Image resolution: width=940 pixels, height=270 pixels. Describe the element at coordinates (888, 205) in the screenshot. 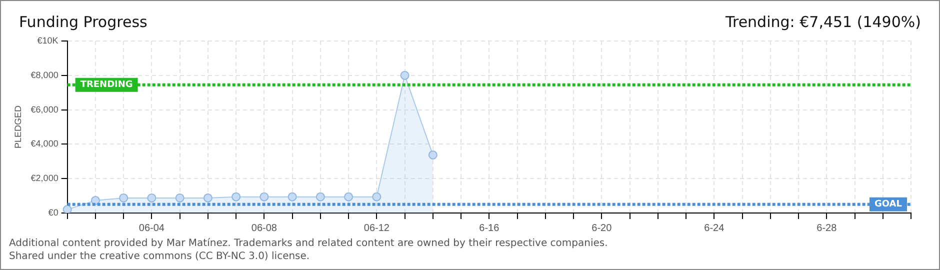

I see `ref-line-label: GOAL` at that location.